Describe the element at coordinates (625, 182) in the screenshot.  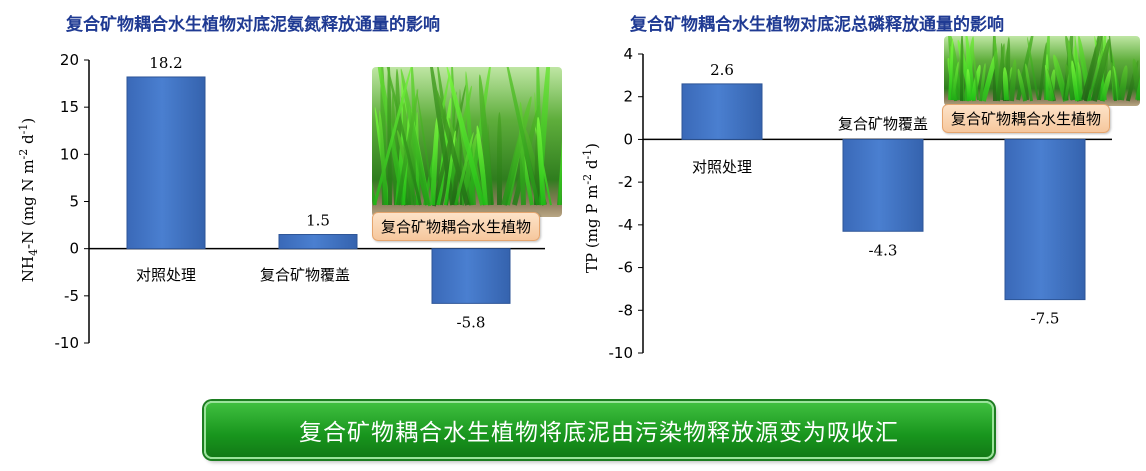
I see `y-tick-label: -2` at that location.